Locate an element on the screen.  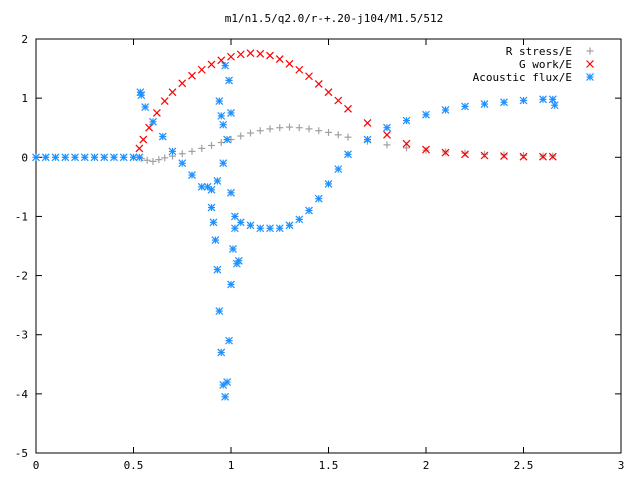
x-tick-label: 1.5 is located at coordinates (329, 465).